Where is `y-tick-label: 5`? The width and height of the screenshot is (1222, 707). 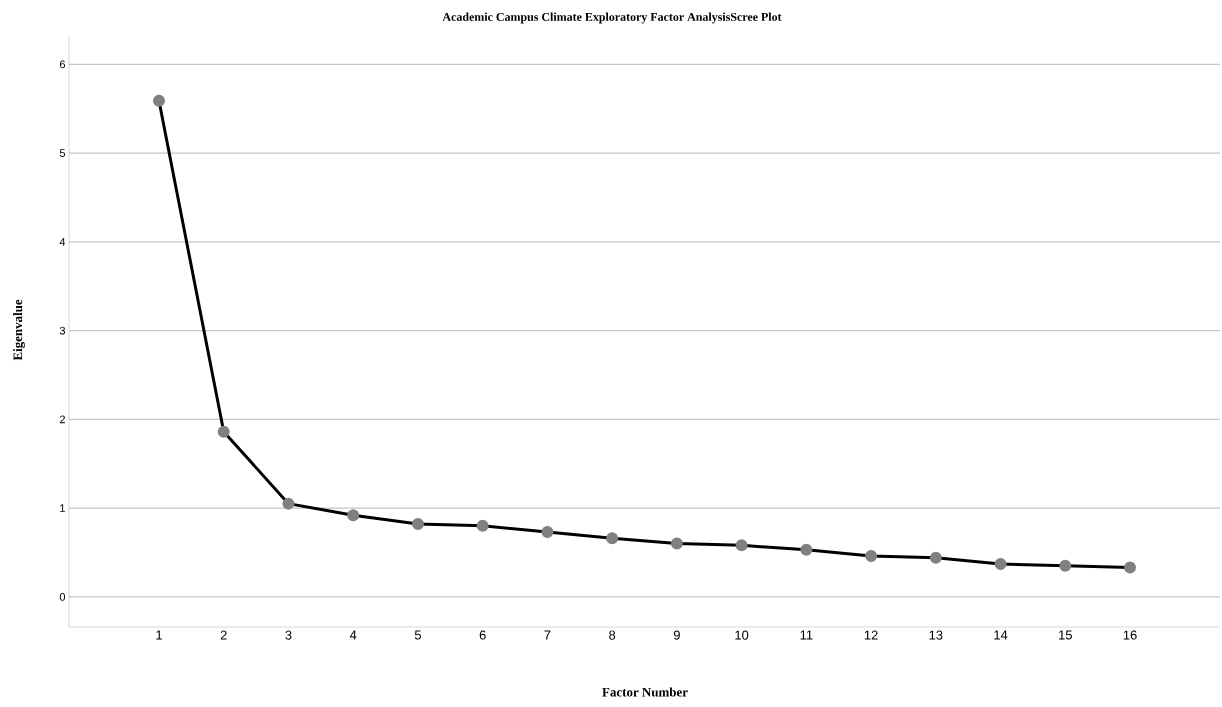
y-tick-label: 5 is located at coordinates (62, 153).